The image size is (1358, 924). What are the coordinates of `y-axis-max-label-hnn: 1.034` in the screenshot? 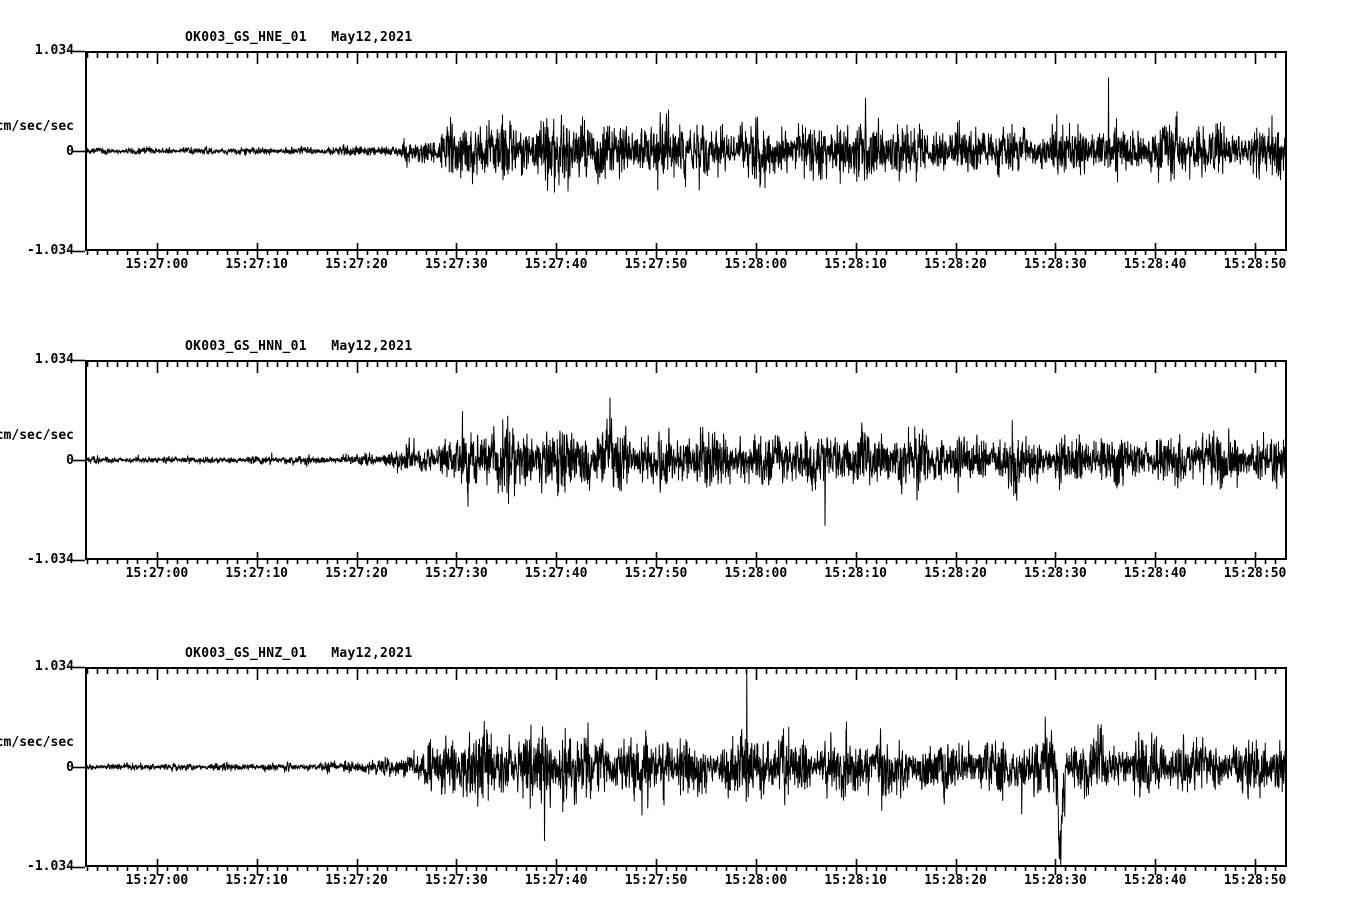 It's located at (54, 359).